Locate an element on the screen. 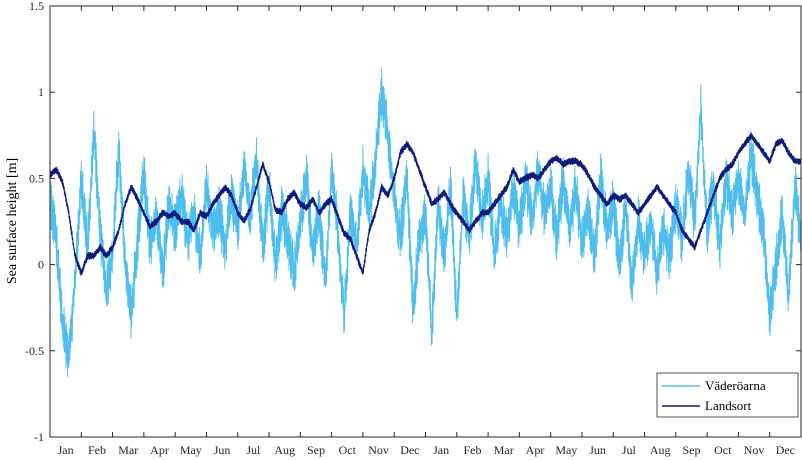 This screenshot has width=802, height=460. y-tick-label: 0 is located at coordinates (41, 265).